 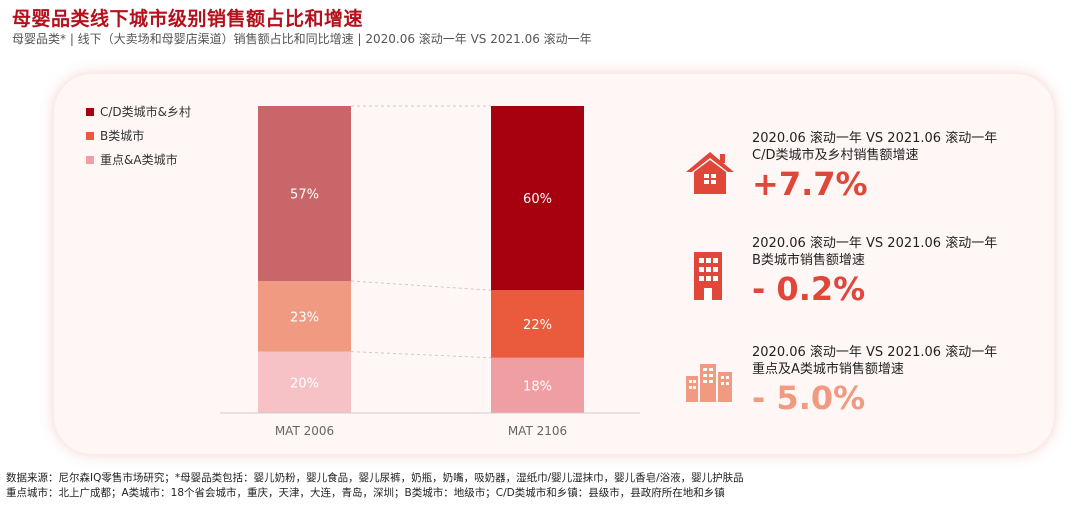 What do you see at coordinates (809, 289) in the screenshot?
I see `metric-value: - 0.2%` at bounding box center [809, 289].